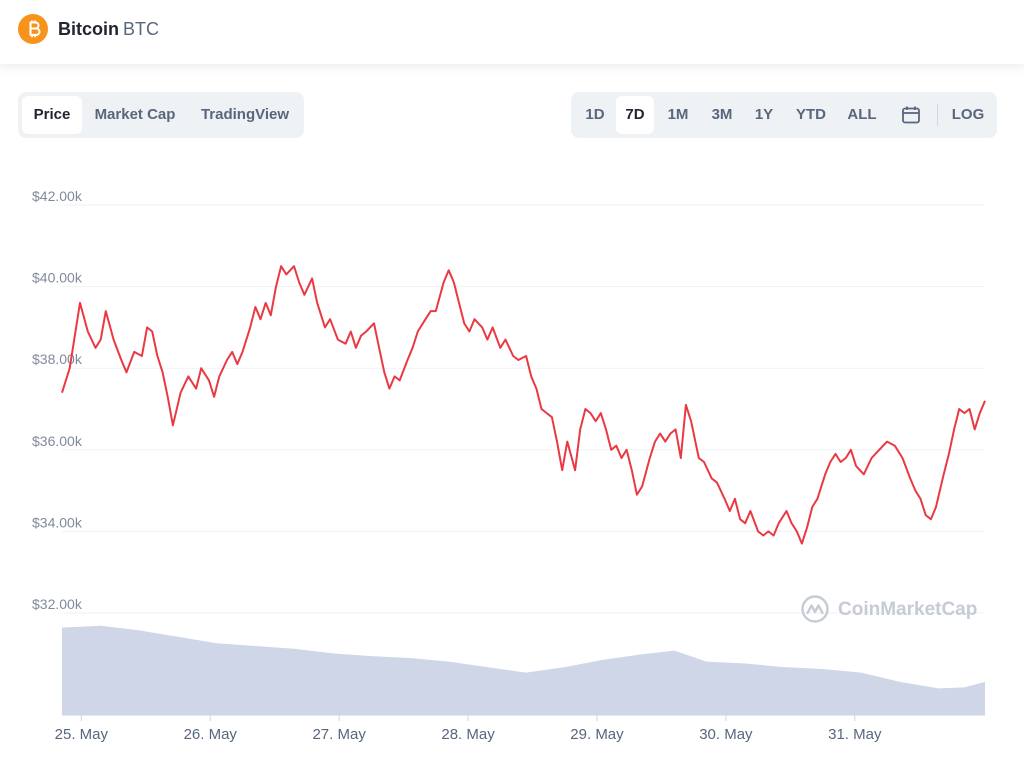 This screenshot has width=1024, height=770. What do you see at coordinates (211, 734) in the screenshot?
I see `x-tick-label: 26. May` at bounding box center [211, 734].